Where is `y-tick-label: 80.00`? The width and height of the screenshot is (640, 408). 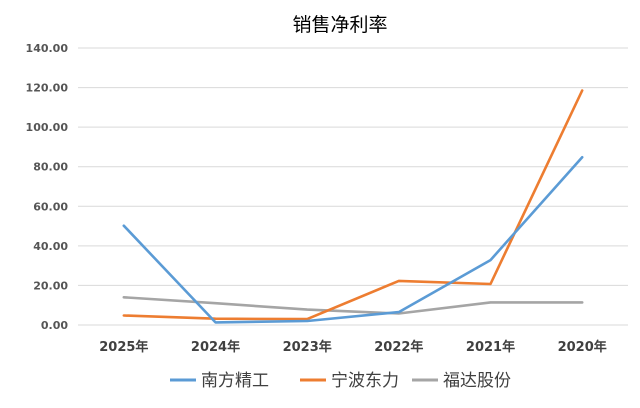
y-tick-label: 80.00 is located at coordinates (50, 167).